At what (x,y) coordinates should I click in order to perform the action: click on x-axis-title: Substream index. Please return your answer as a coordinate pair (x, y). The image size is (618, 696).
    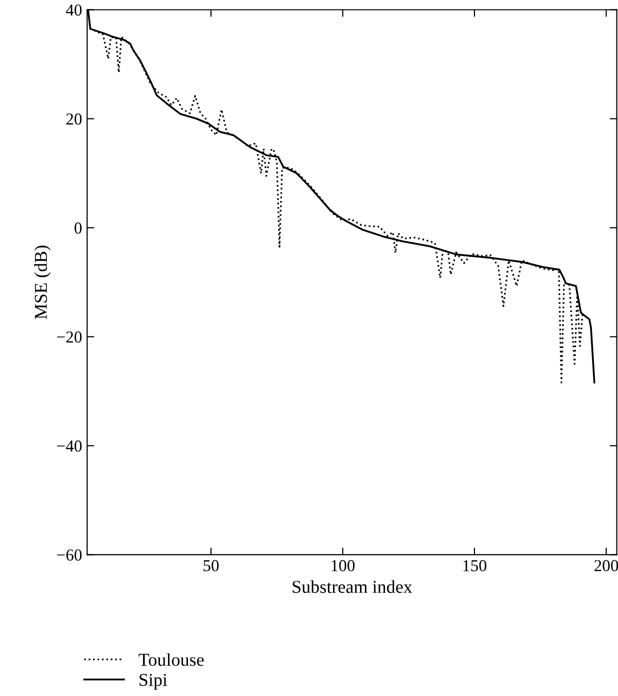
    Looking at the image, I should click on (352, 586).